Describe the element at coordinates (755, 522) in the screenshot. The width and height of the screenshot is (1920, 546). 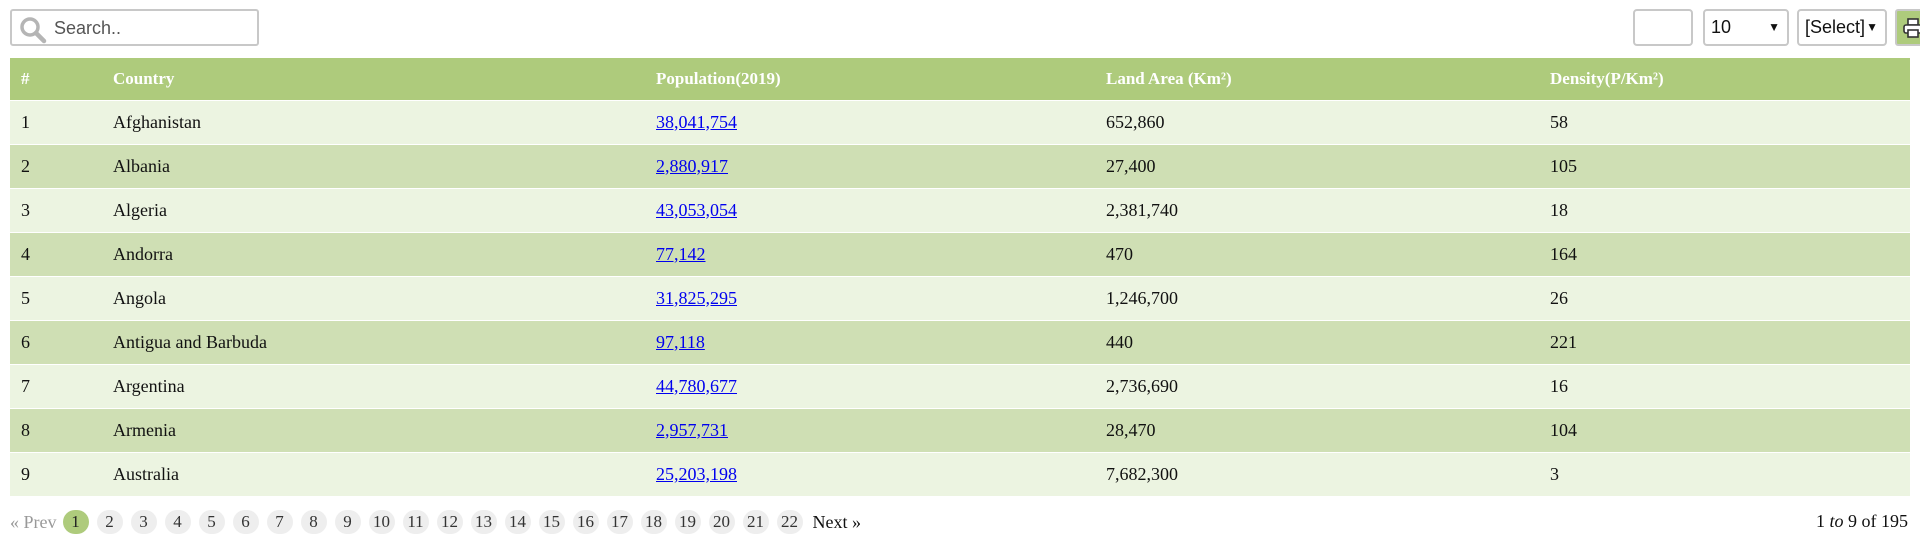
I see `page-button: 21` at that location.